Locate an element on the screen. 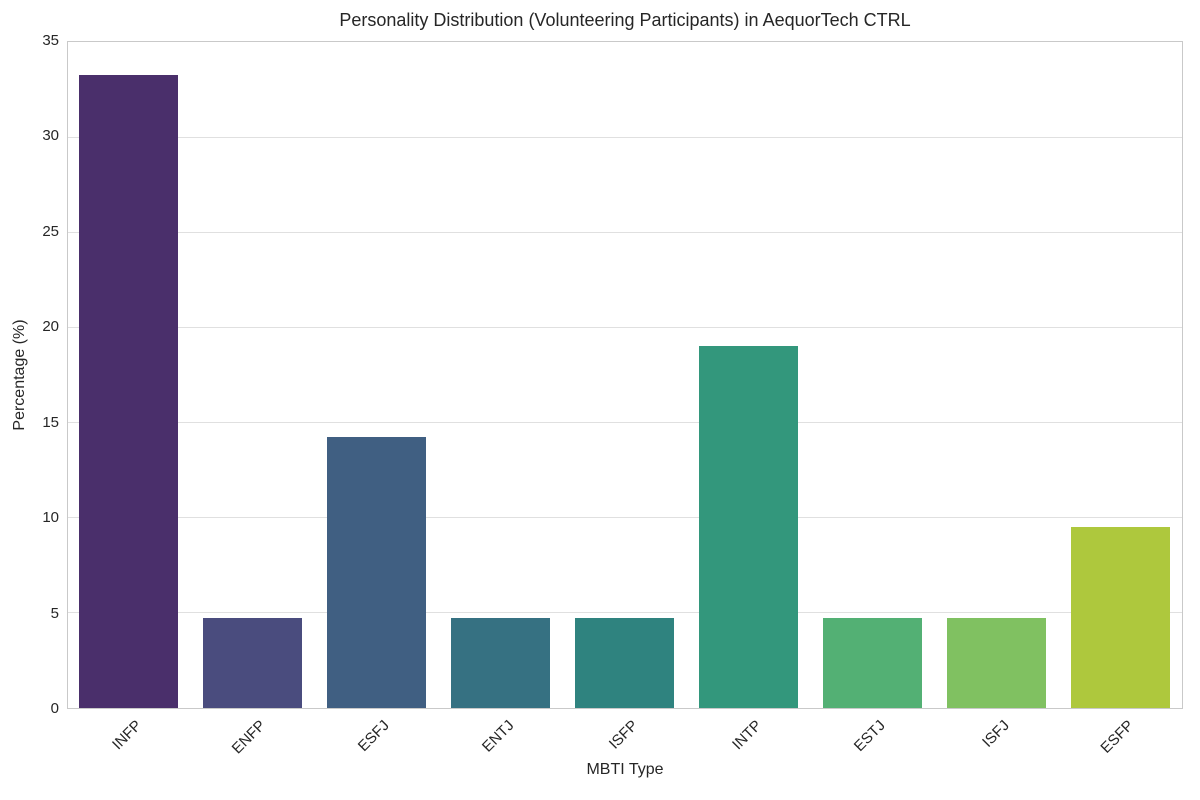 The height and width of the screenshot is (800, 1200). x-tick-label-ESFJ: ESFJ is located at coordinates (374, 736).